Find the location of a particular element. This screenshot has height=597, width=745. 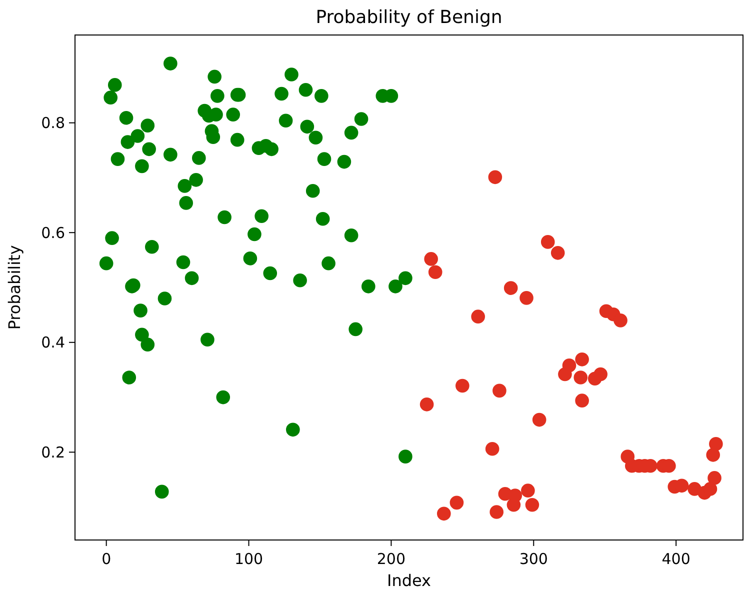

y-axis-title: Probability is located at coordinates (14, 287).